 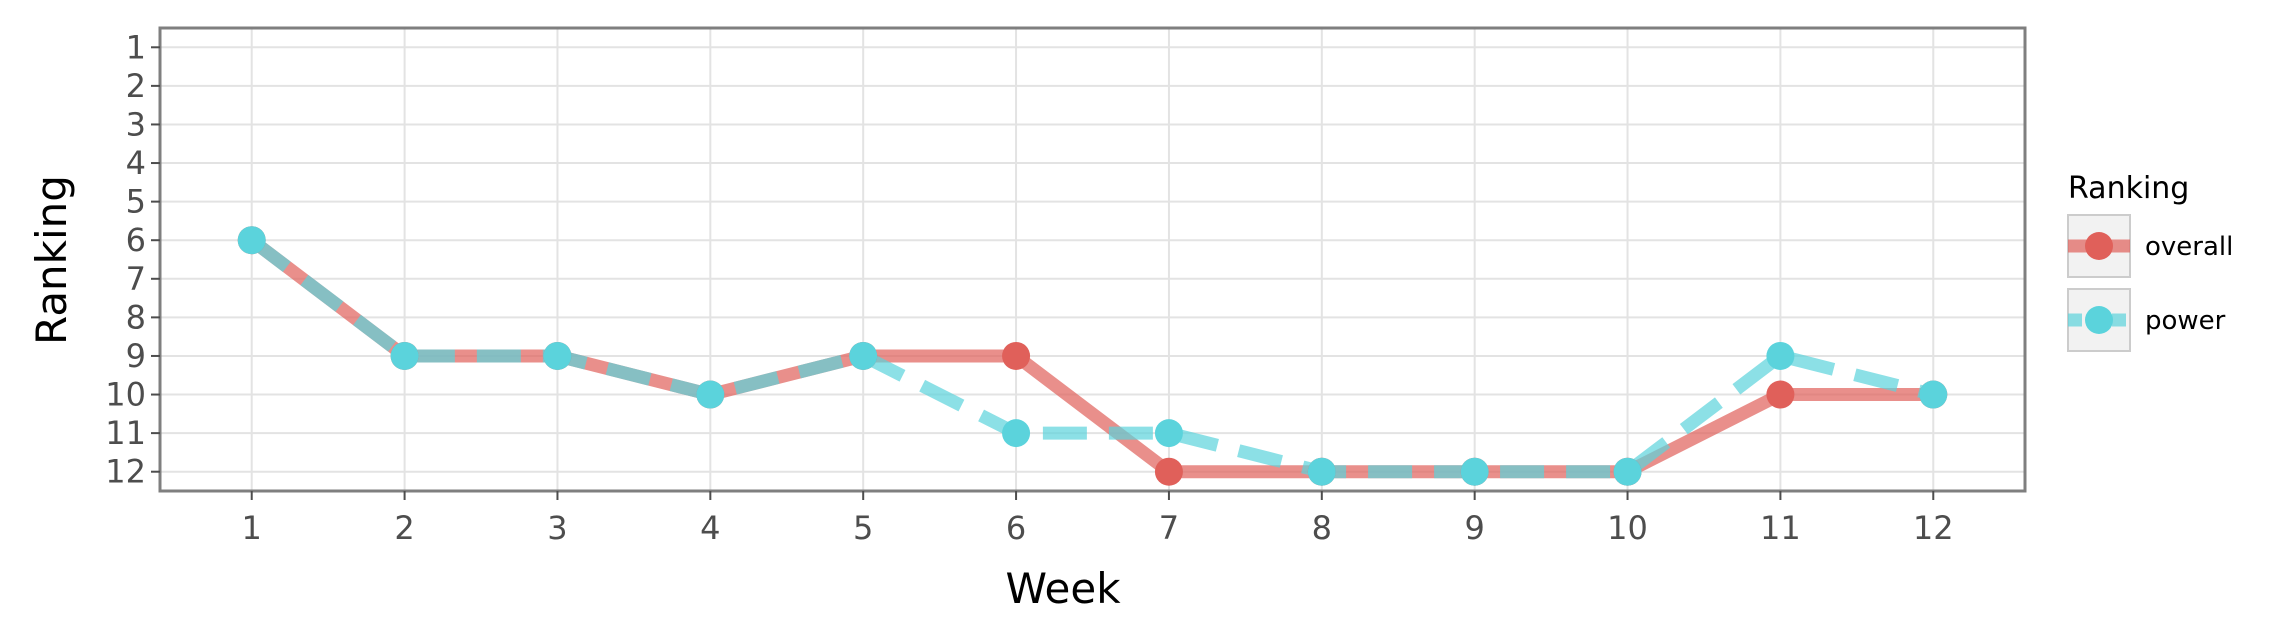 What do you see at coordinates (125, 433) in the screenshot?
I see `y-tick-label: 11` at bounding box center [125, 433].